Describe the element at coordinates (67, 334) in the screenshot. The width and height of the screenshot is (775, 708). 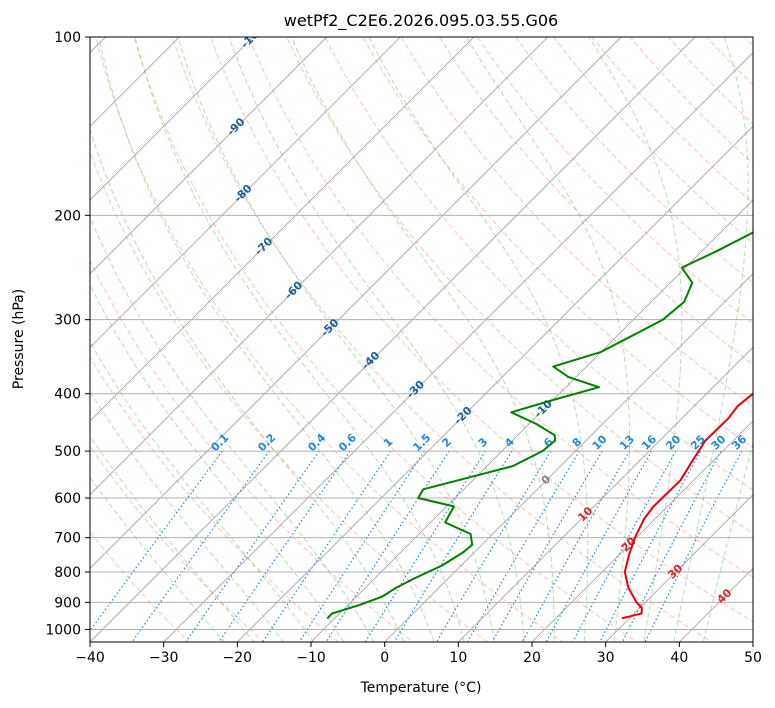
I see `y-axis: 100 200 300 400 500 600 700 800 900 1000` at that location.